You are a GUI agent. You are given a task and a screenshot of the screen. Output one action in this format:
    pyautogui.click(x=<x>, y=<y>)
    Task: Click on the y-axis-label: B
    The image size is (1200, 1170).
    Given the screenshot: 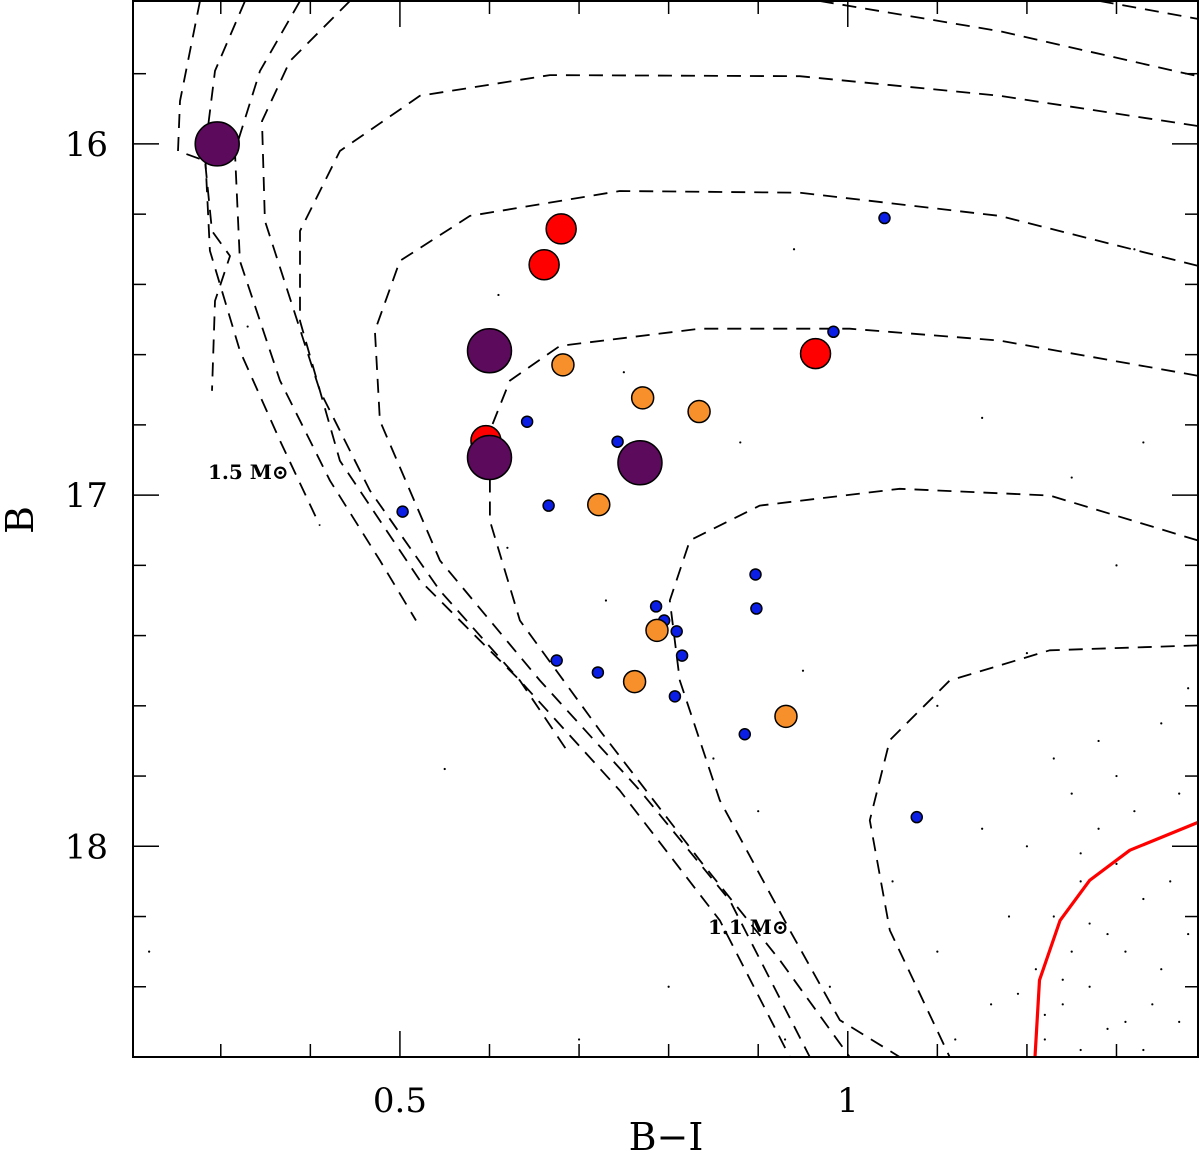 What is the action you would take?
    pyautogui.click(x=21, y=520)
    